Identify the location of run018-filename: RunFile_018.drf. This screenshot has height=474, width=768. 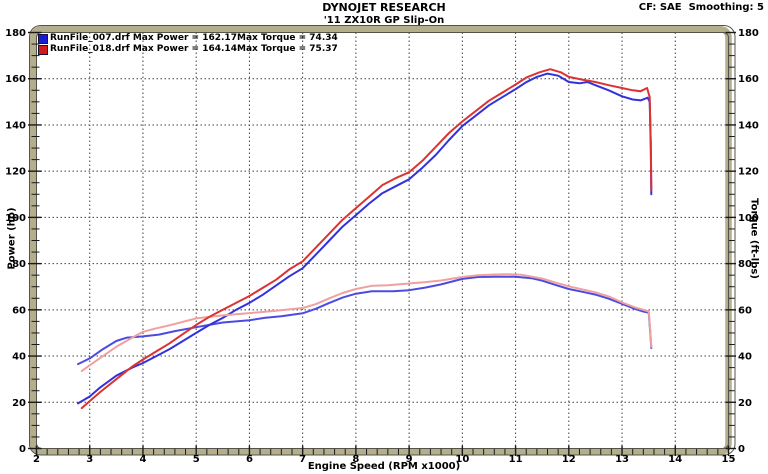
(90, 49).